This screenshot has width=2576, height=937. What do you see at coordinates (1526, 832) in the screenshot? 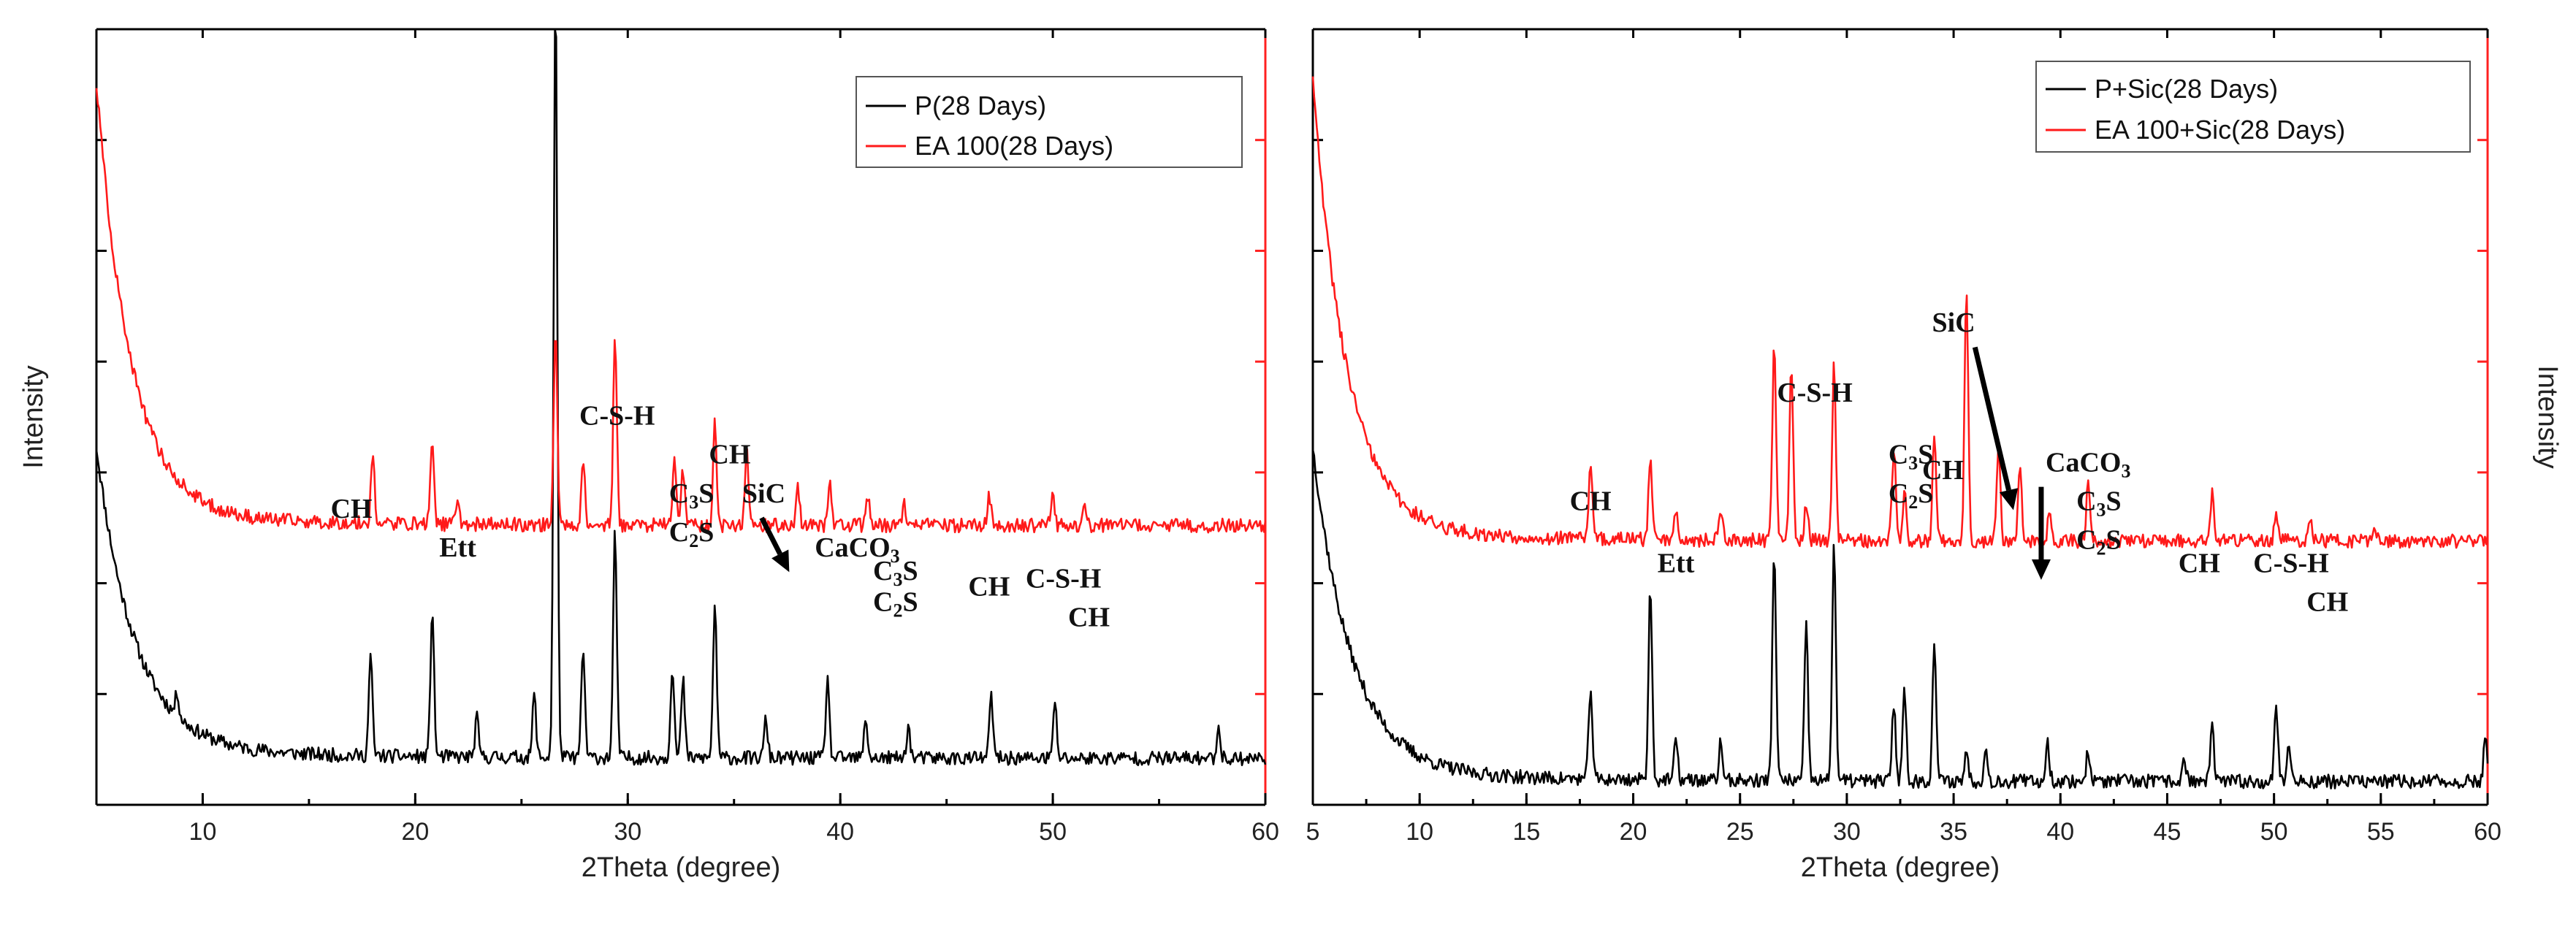
I see `x-tick-label: 15` at bounding box center [1526, 832].